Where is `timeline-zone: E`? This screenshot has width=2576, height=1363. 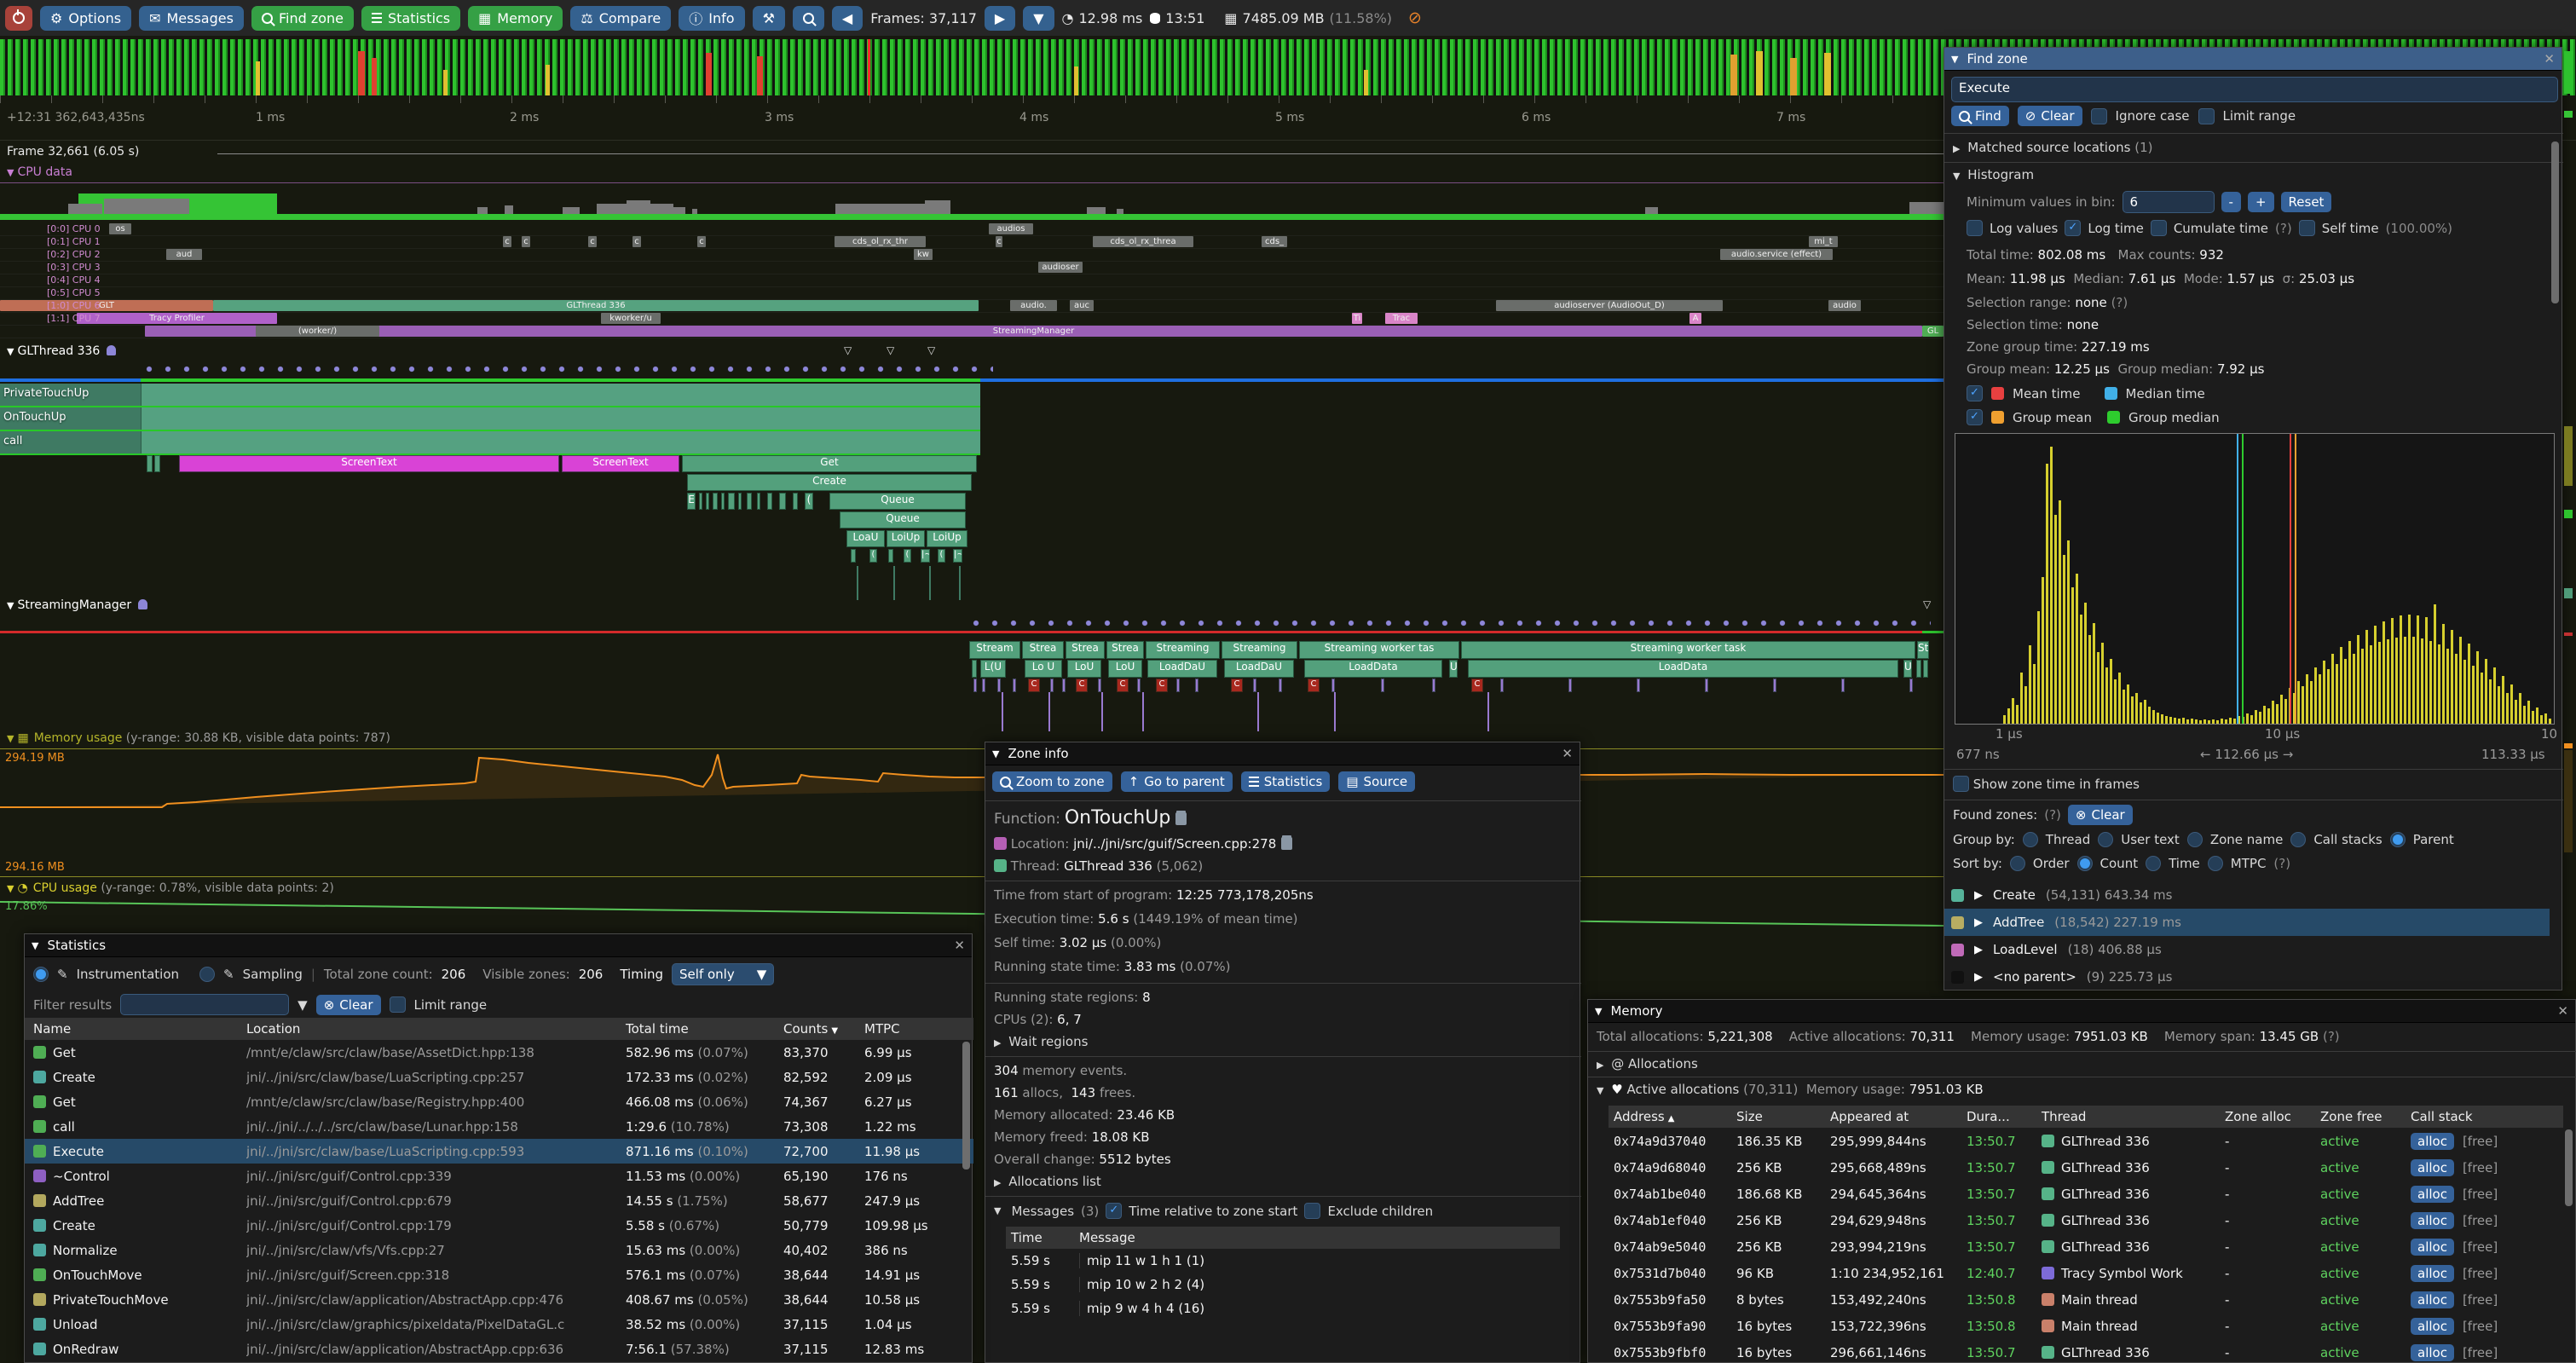
timeline-zone: E is located at coordinates (691, 501).